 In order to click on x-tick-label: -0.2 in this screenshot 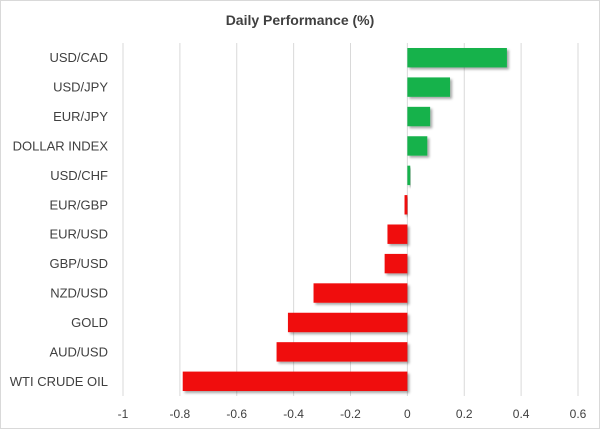, I will do `click(350, 414)`.